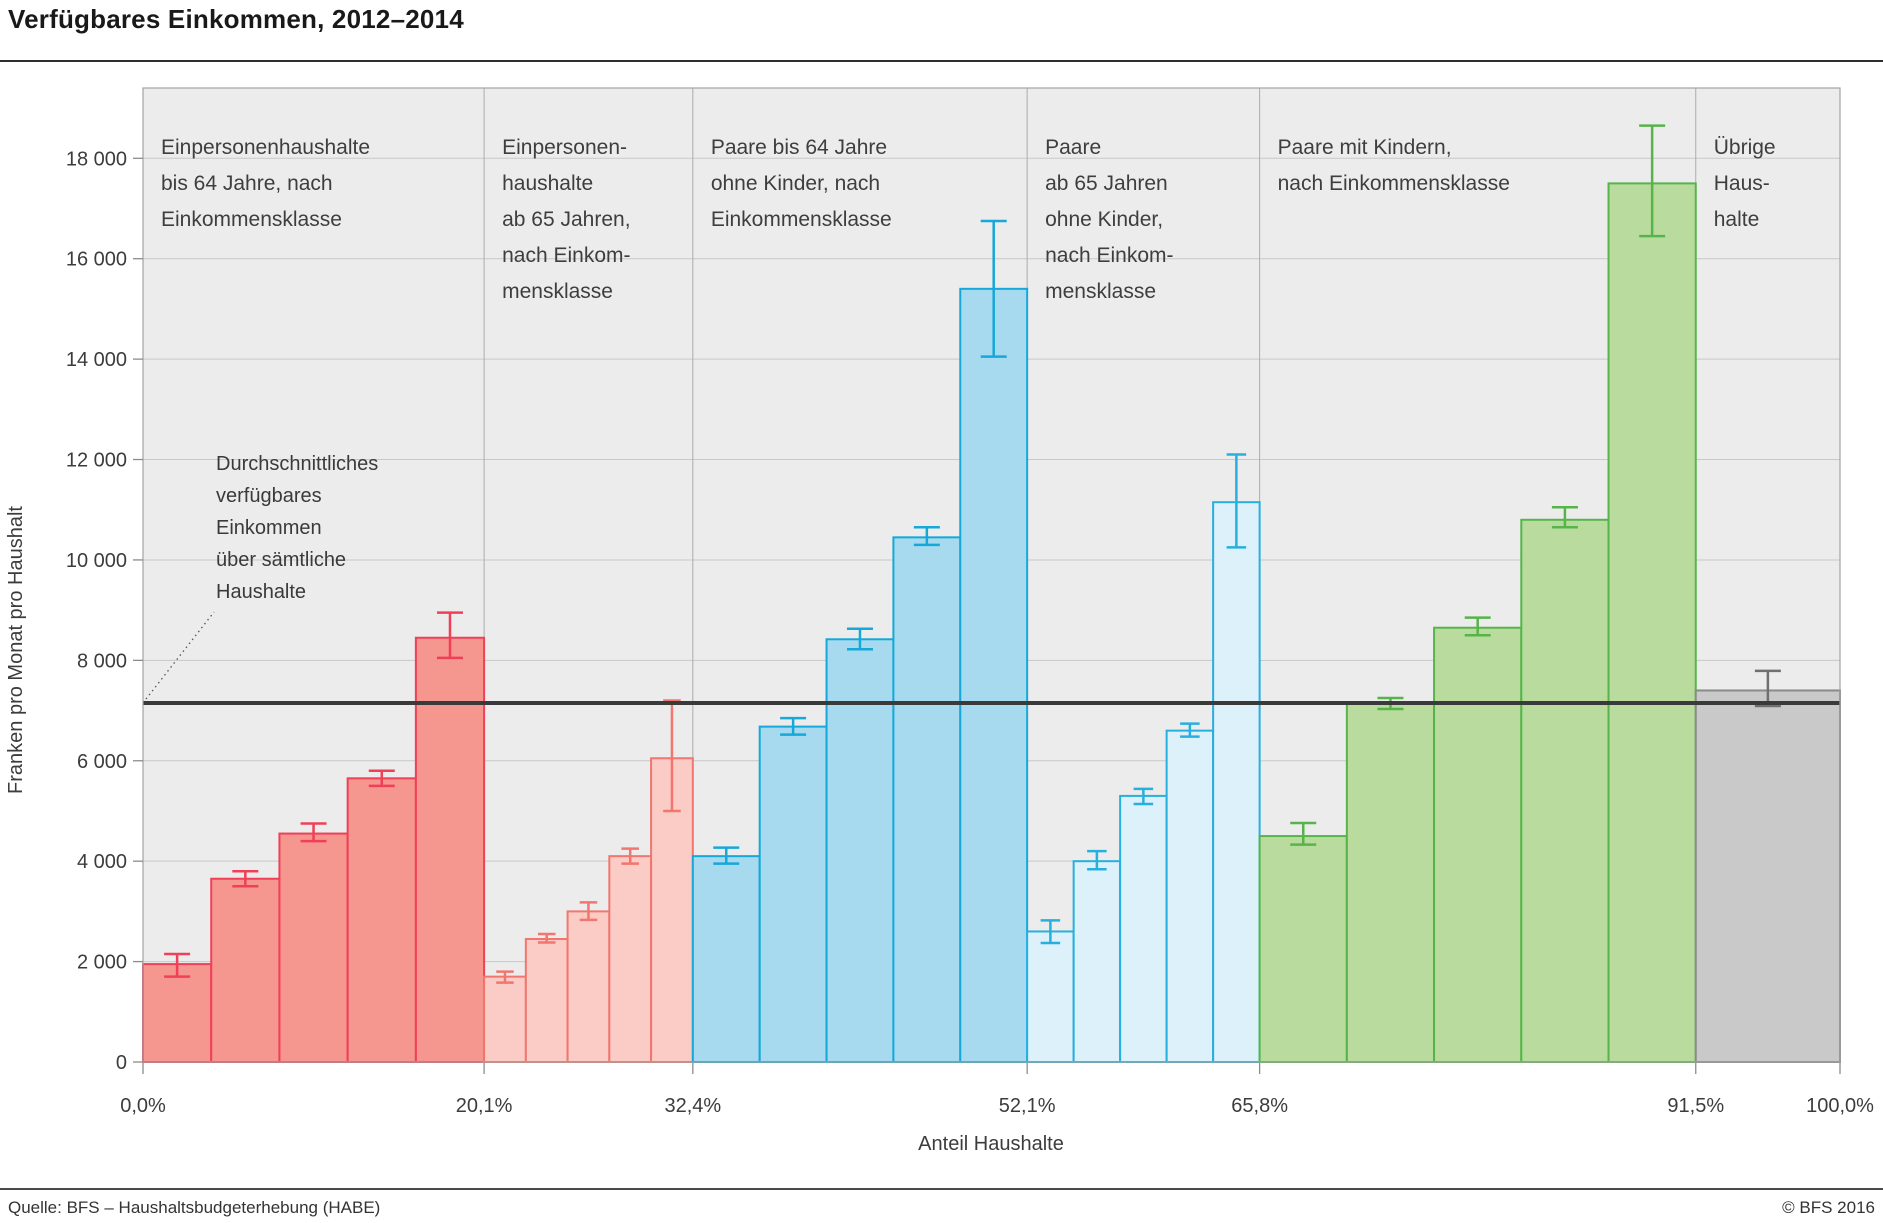  Describe the element at coordinates (96, 260) in the screenshot. I see `y-tick-label: 16 000` at that location.